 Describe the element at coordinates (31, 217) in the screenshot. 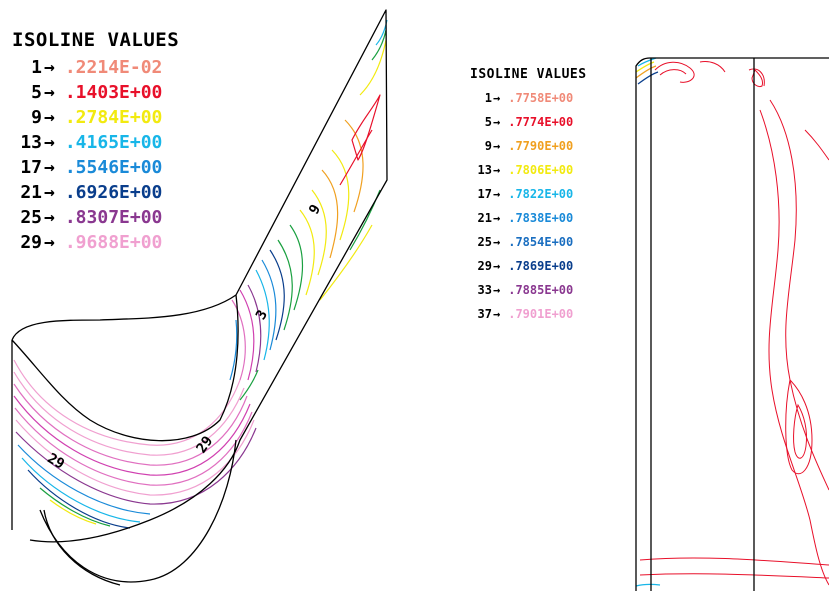

I see `legend-isoline-number: 25` at that location.